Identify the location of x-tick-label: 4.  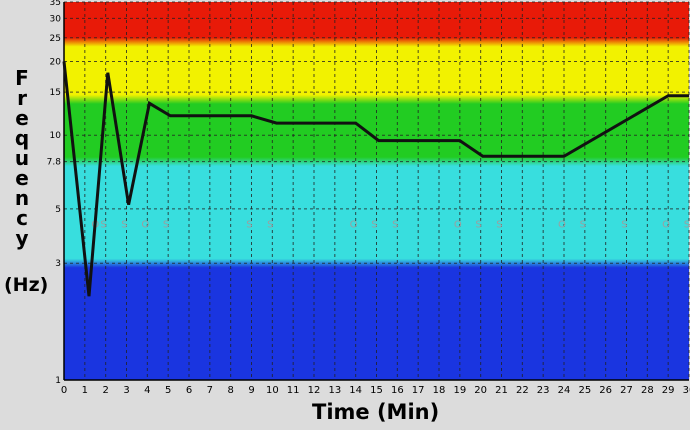
(147, 390).